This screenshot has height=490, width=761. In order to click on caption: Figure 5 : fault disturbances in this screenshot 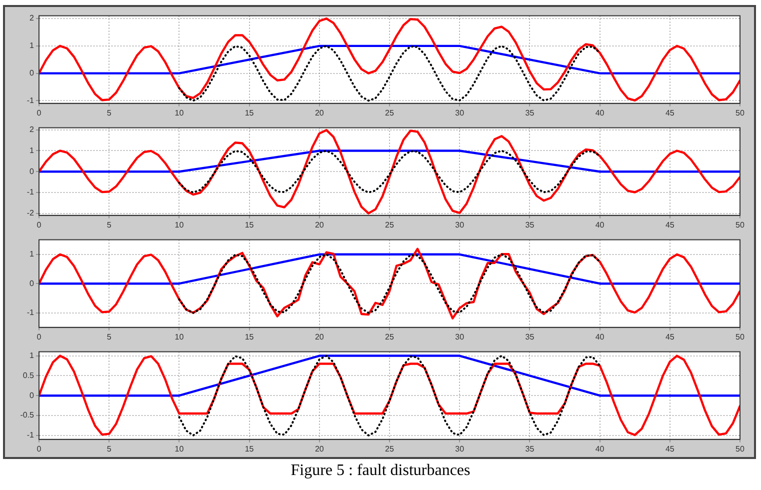, I will do `click(381, 471)`.